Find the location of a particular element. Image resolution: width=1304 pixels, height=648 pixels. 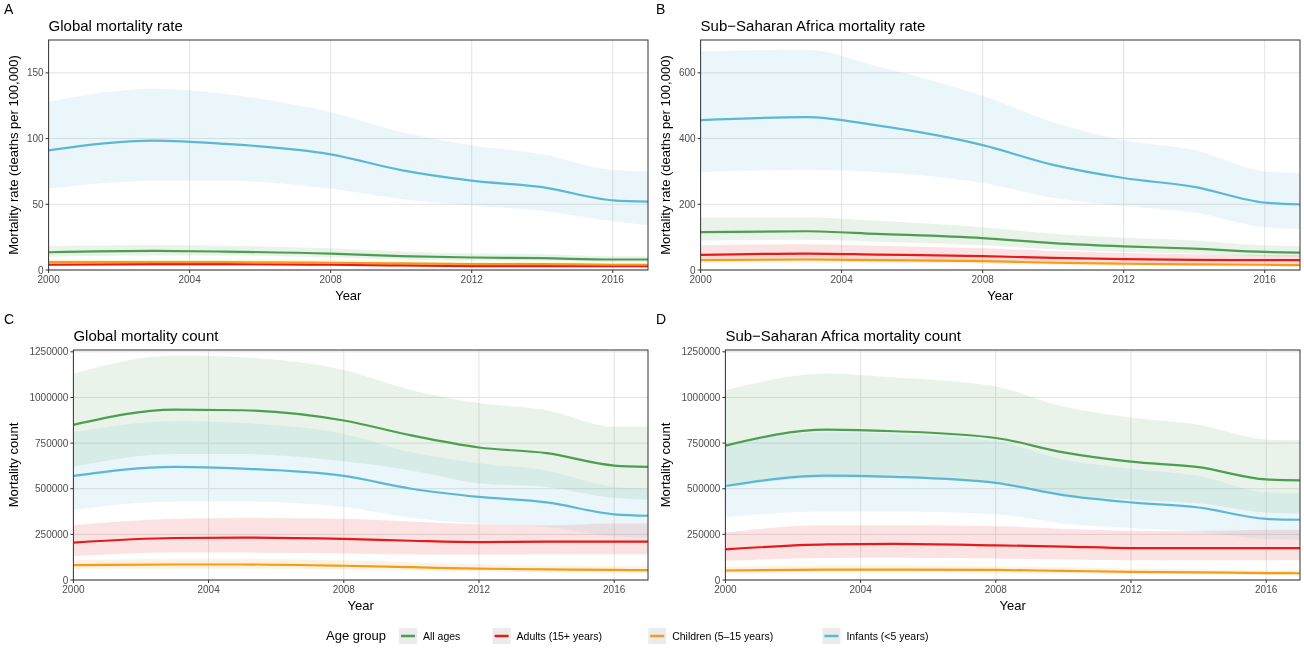

y-tick-label: 150 is located at coordinates (35, 73).